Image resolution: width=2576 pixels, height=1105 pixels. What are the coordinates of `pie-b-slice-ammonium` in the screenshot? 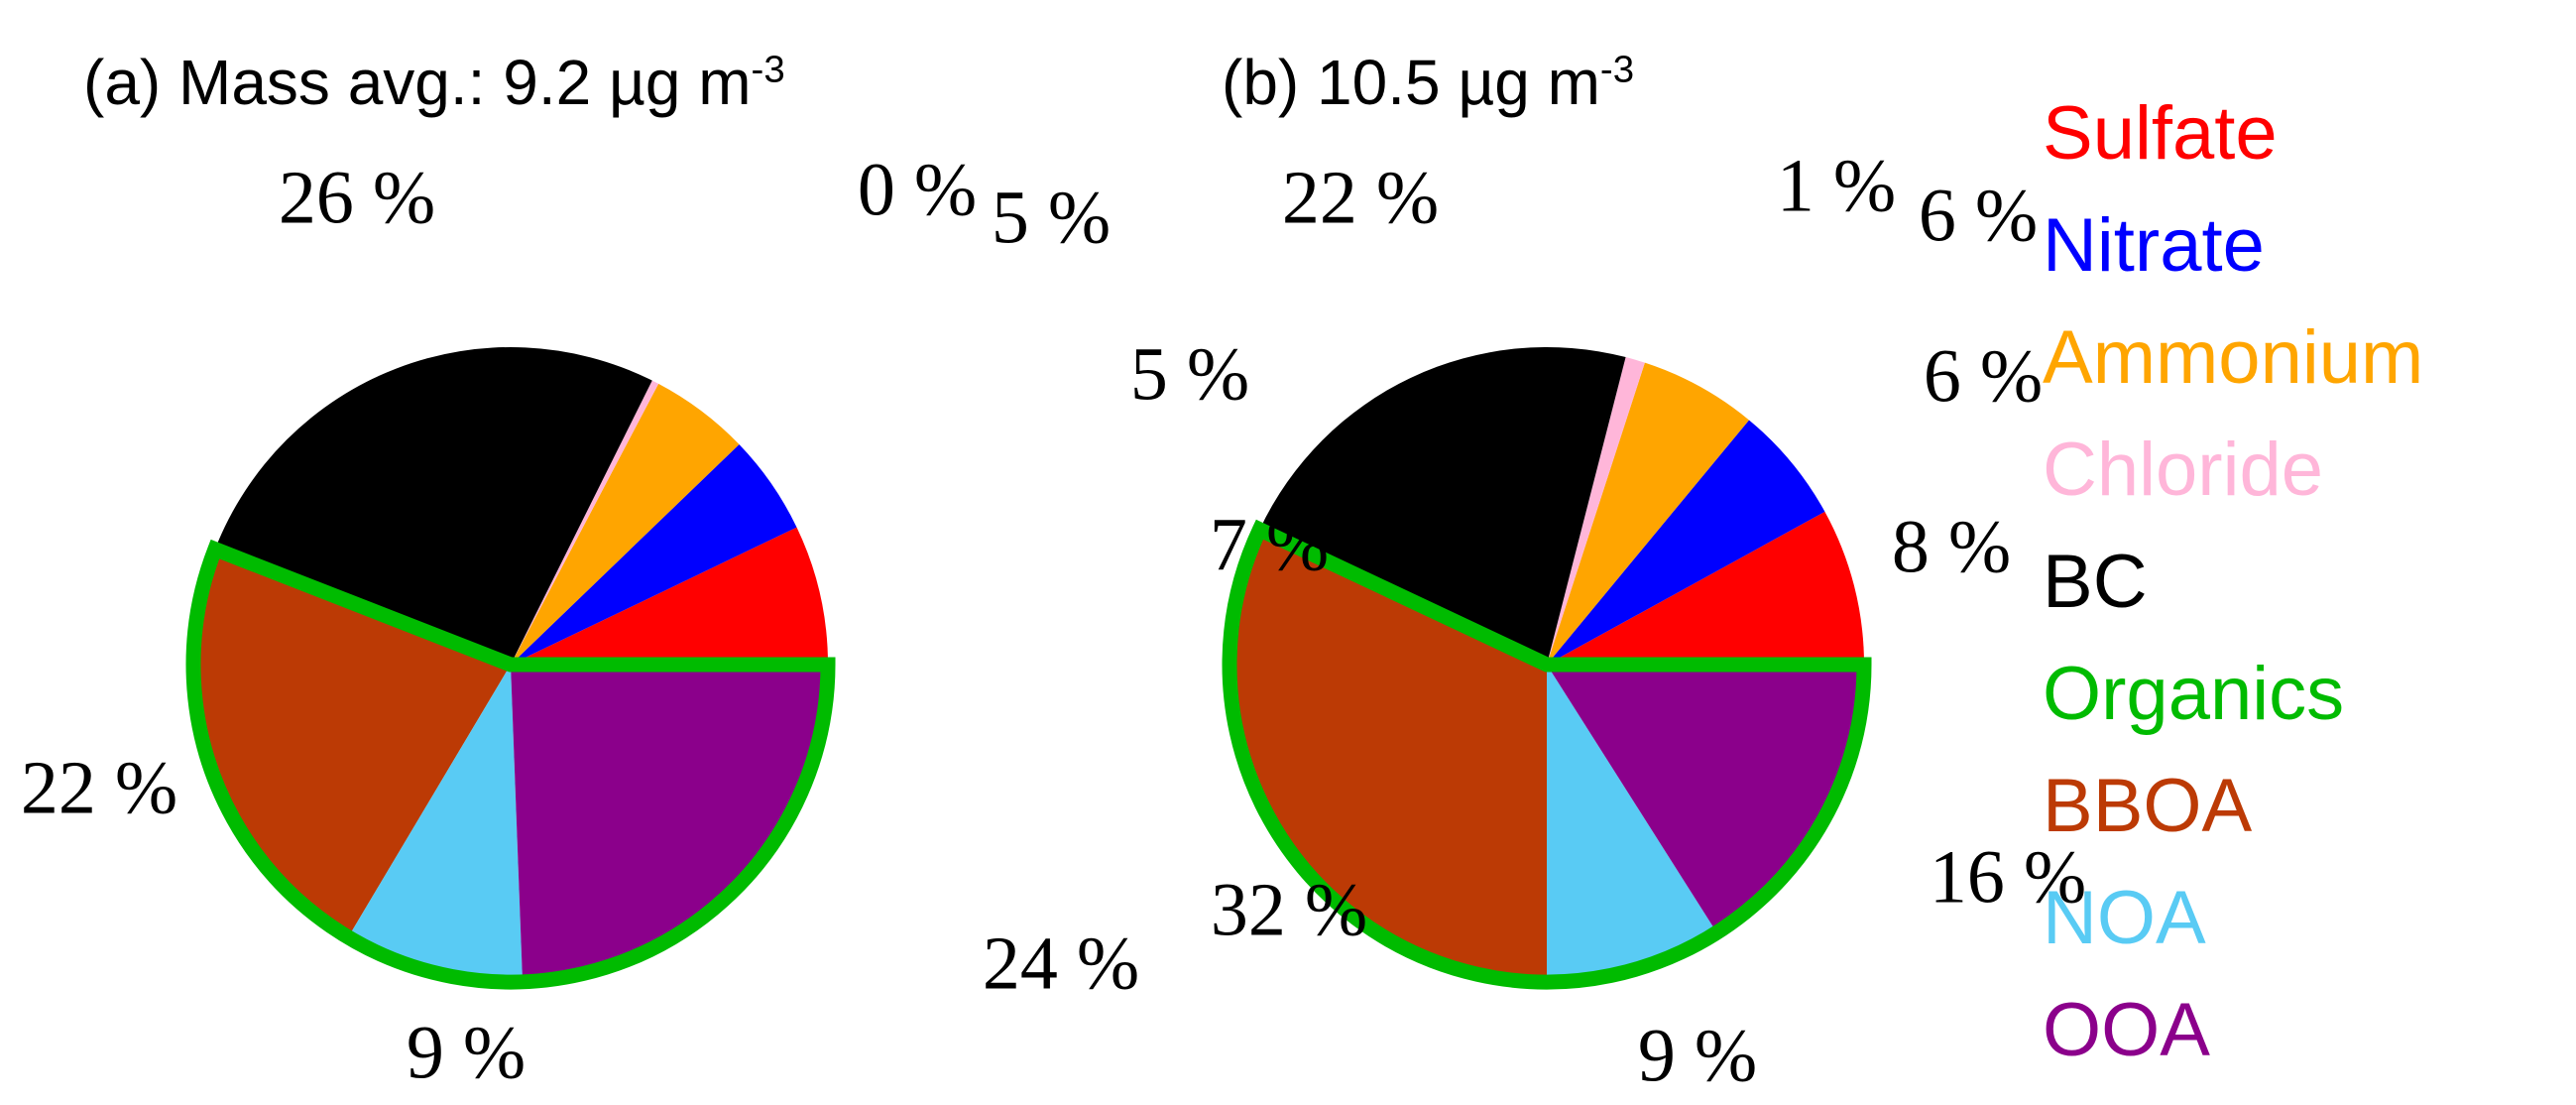 It's located at (1648, 513).